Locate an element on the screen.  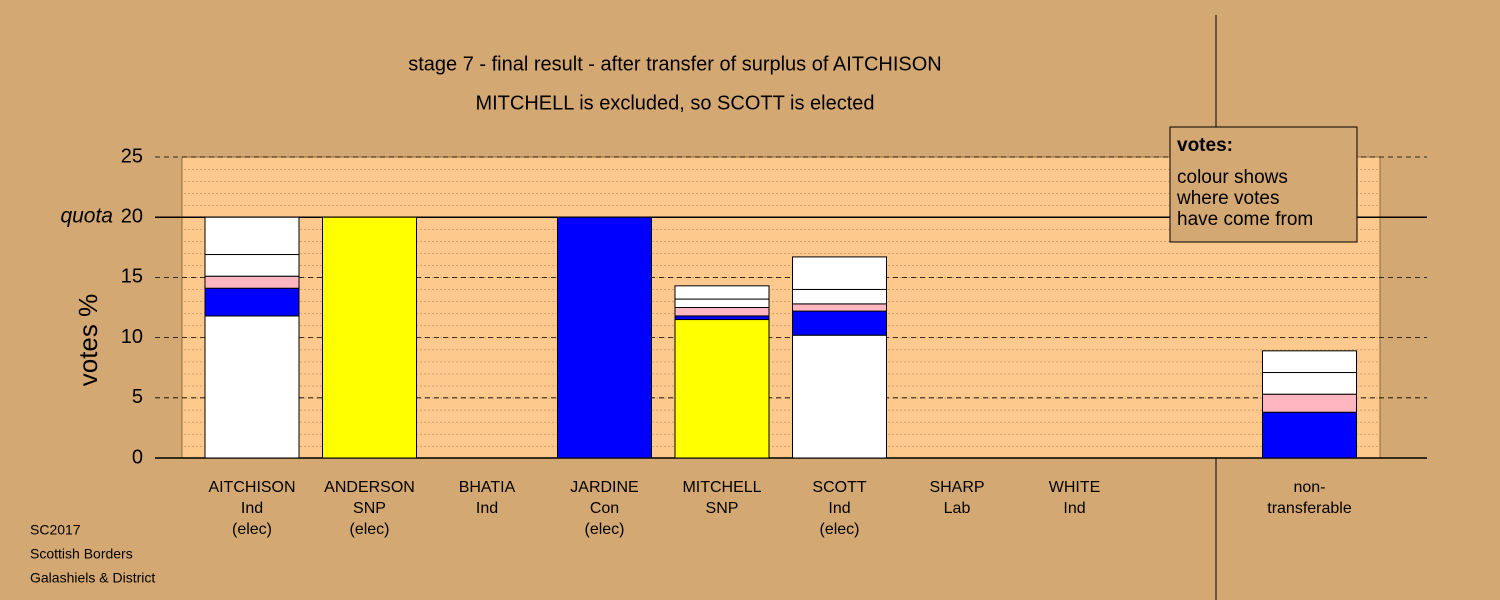
footer-text: SC2017 is located at coordinates (55, 530).